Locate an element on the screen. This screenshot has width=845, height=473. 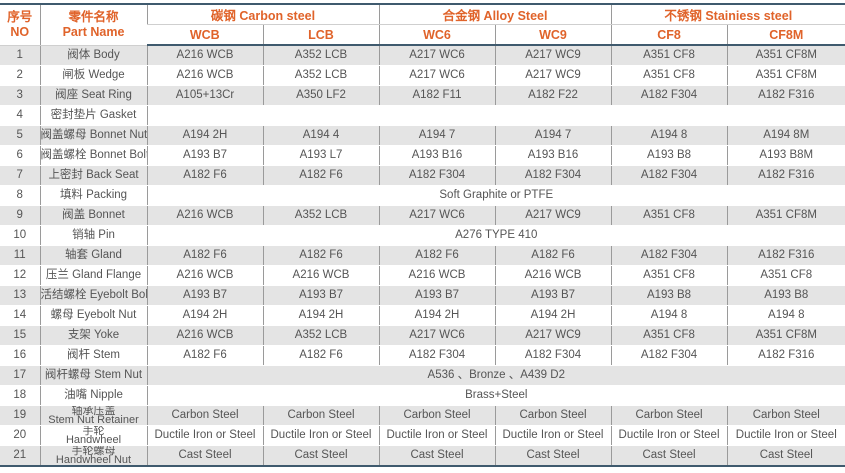
header-grade: CF8M is located at coordinates (785, 35).